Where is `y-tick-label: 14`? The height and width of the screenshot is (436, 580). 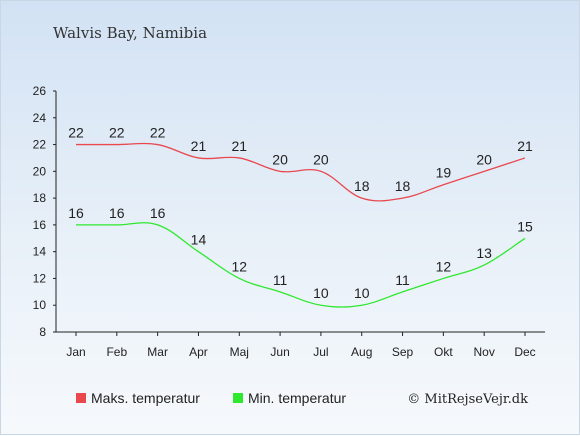
y-tick-label: 14 is located at coordinates (40, 252).